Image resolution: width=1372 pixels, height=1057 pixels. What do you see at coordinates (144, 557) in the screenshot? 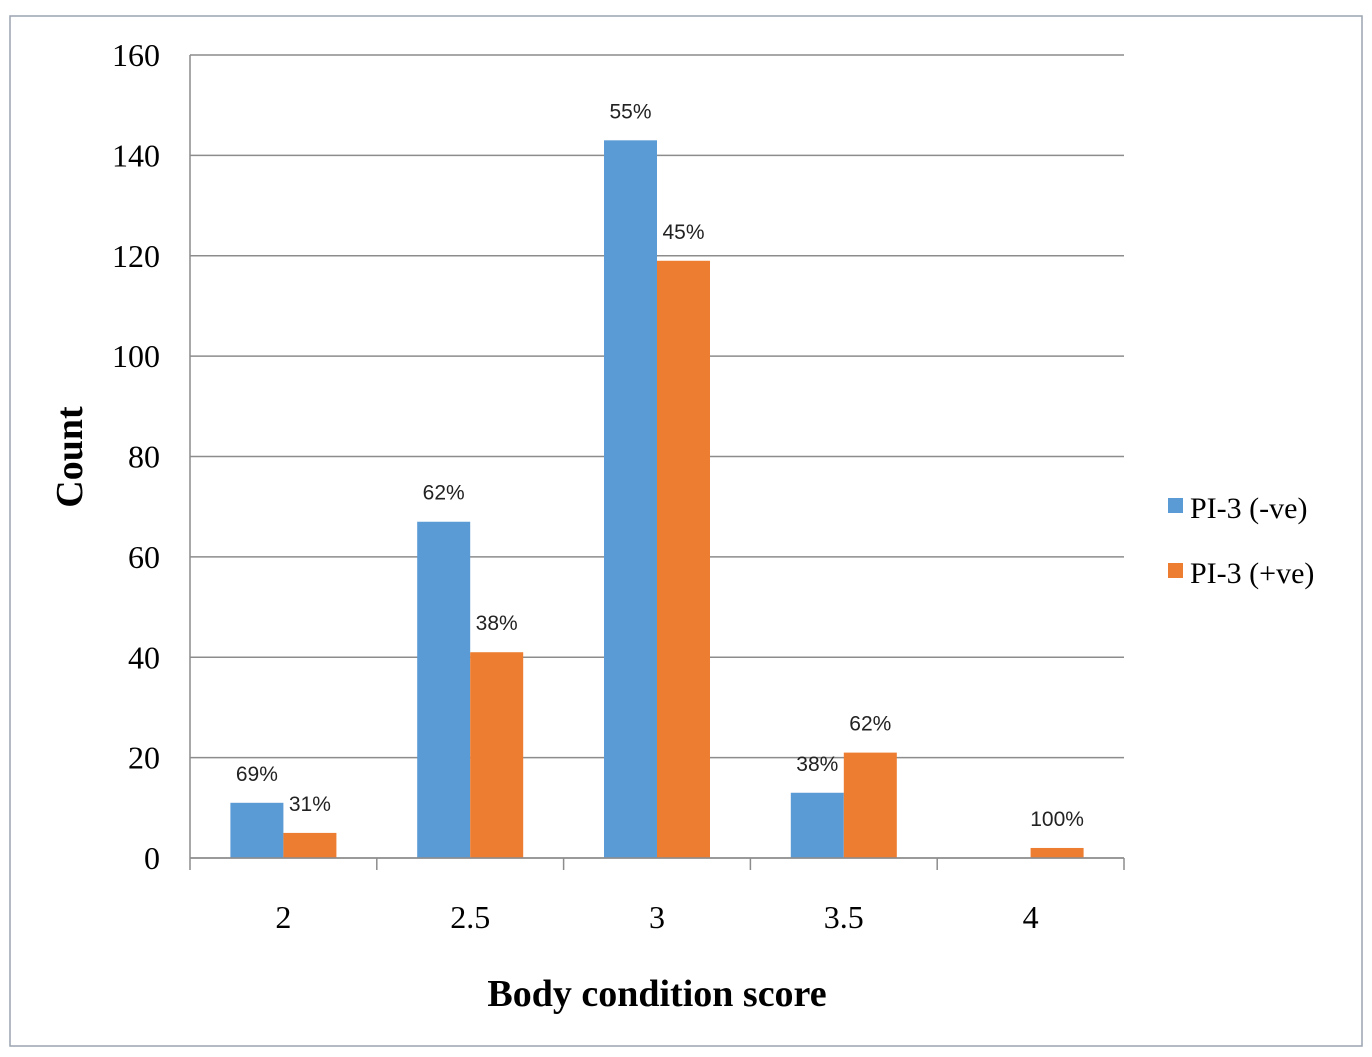
I see `y-tick-label: 60` at bounding box center [144, 557].